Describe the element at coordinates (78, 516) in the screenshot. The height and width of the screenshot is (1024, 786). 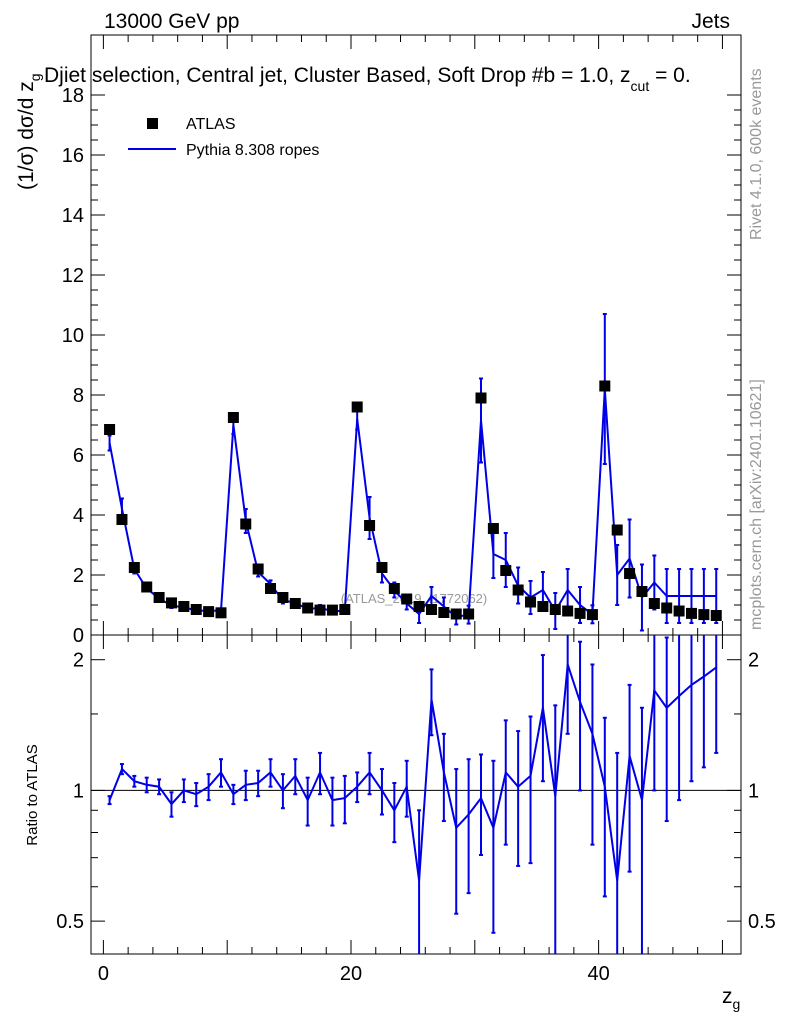
I see `main-ytick-label: 4` at that location.